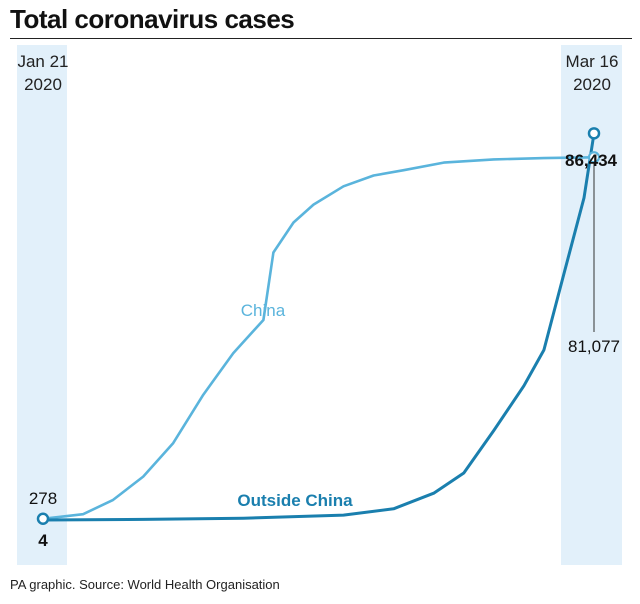 The image size is (640, 604). Describe the element at coordinates (592, 84) in the screenshot. I see `x-end-label-year: 2020` at that location.